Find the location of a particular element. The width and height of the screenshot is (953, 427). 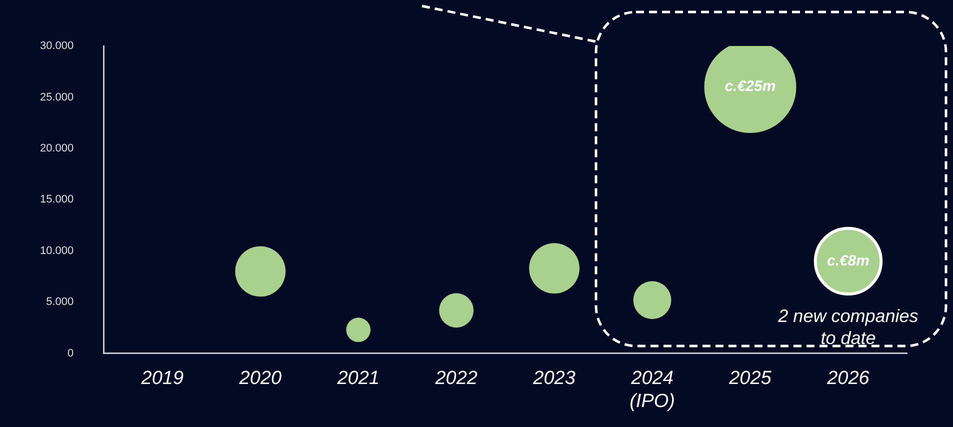

x-tick-label: 2025 is located at coordinates (750, 379).